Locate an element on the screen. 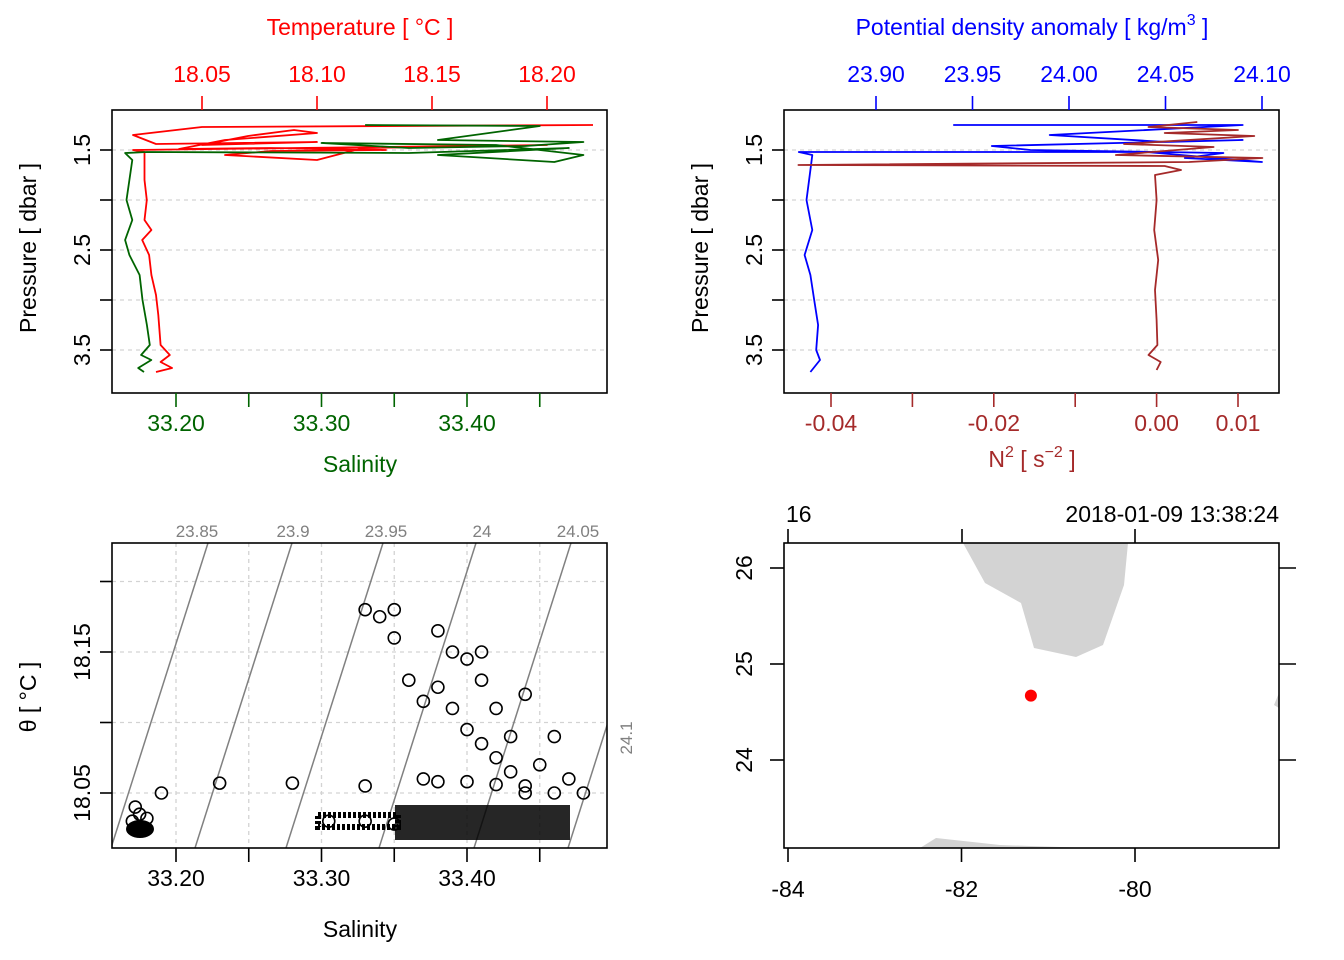 This screenshot has width=1344, height=960. y-tick-label: 18.05 is located at coordinates (82, 793).